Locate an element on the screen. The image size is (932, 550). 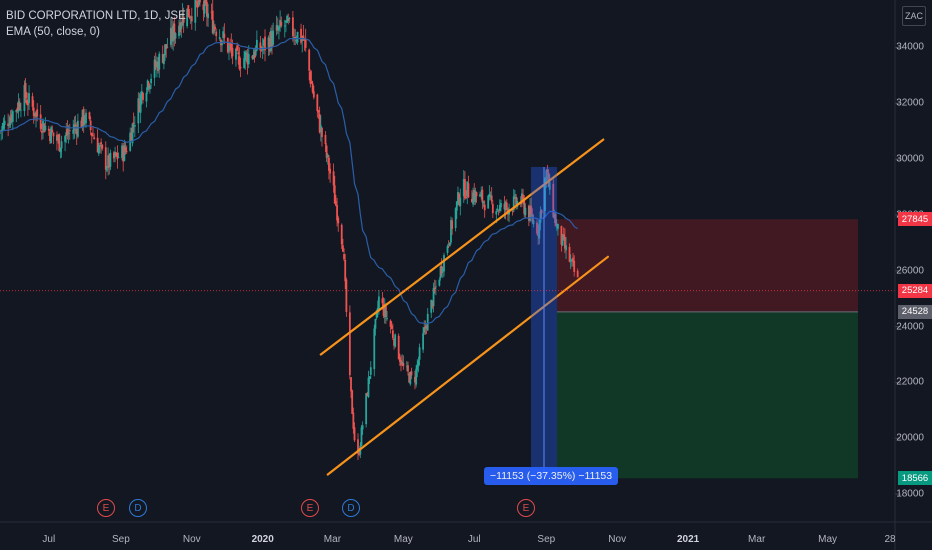
channel-upper-line is located at coordinates (462, 247).